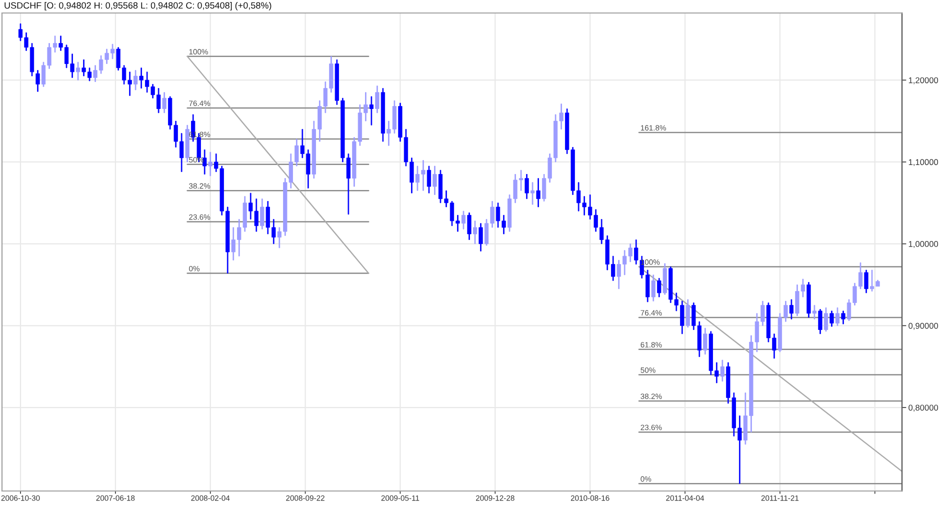 Image resolution: width=940 pixels, height=507 pixels. I want to click on y-tick-label: 0,90000, so click(923, 326).